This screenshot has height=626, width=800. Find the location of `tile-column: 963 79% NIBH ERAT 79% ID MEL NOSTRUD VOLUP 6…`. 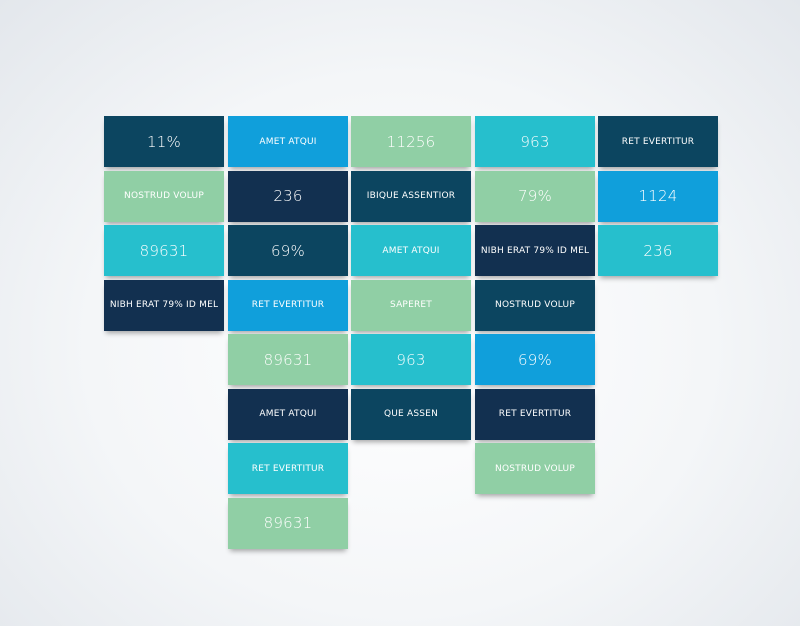

tile-column: 963 79% NIBH ERAT 79% ID MEL NOSTRUD VOLUP 6… is located at coordinates (535, 307).